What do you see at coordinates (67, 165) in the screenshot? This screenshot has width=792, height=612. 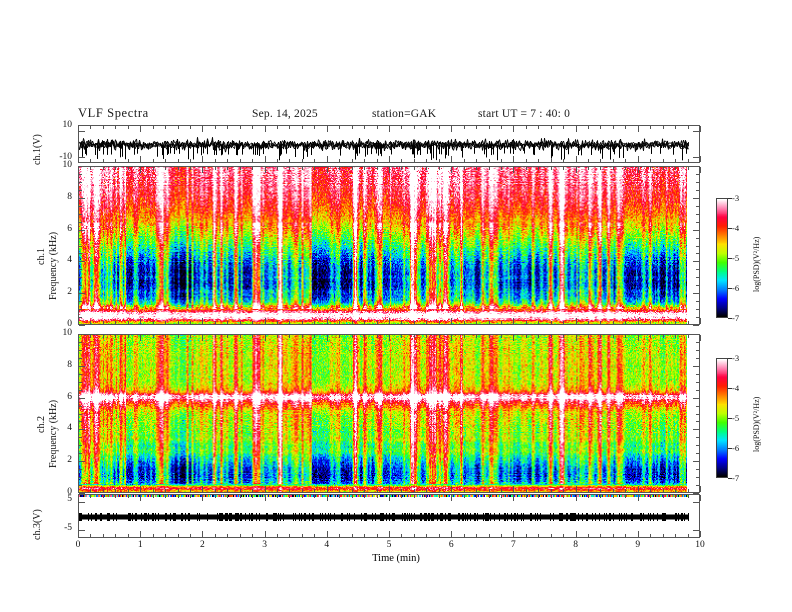 I see `spectrogram-ytick-10: 10` at bounding box center [67, 165].